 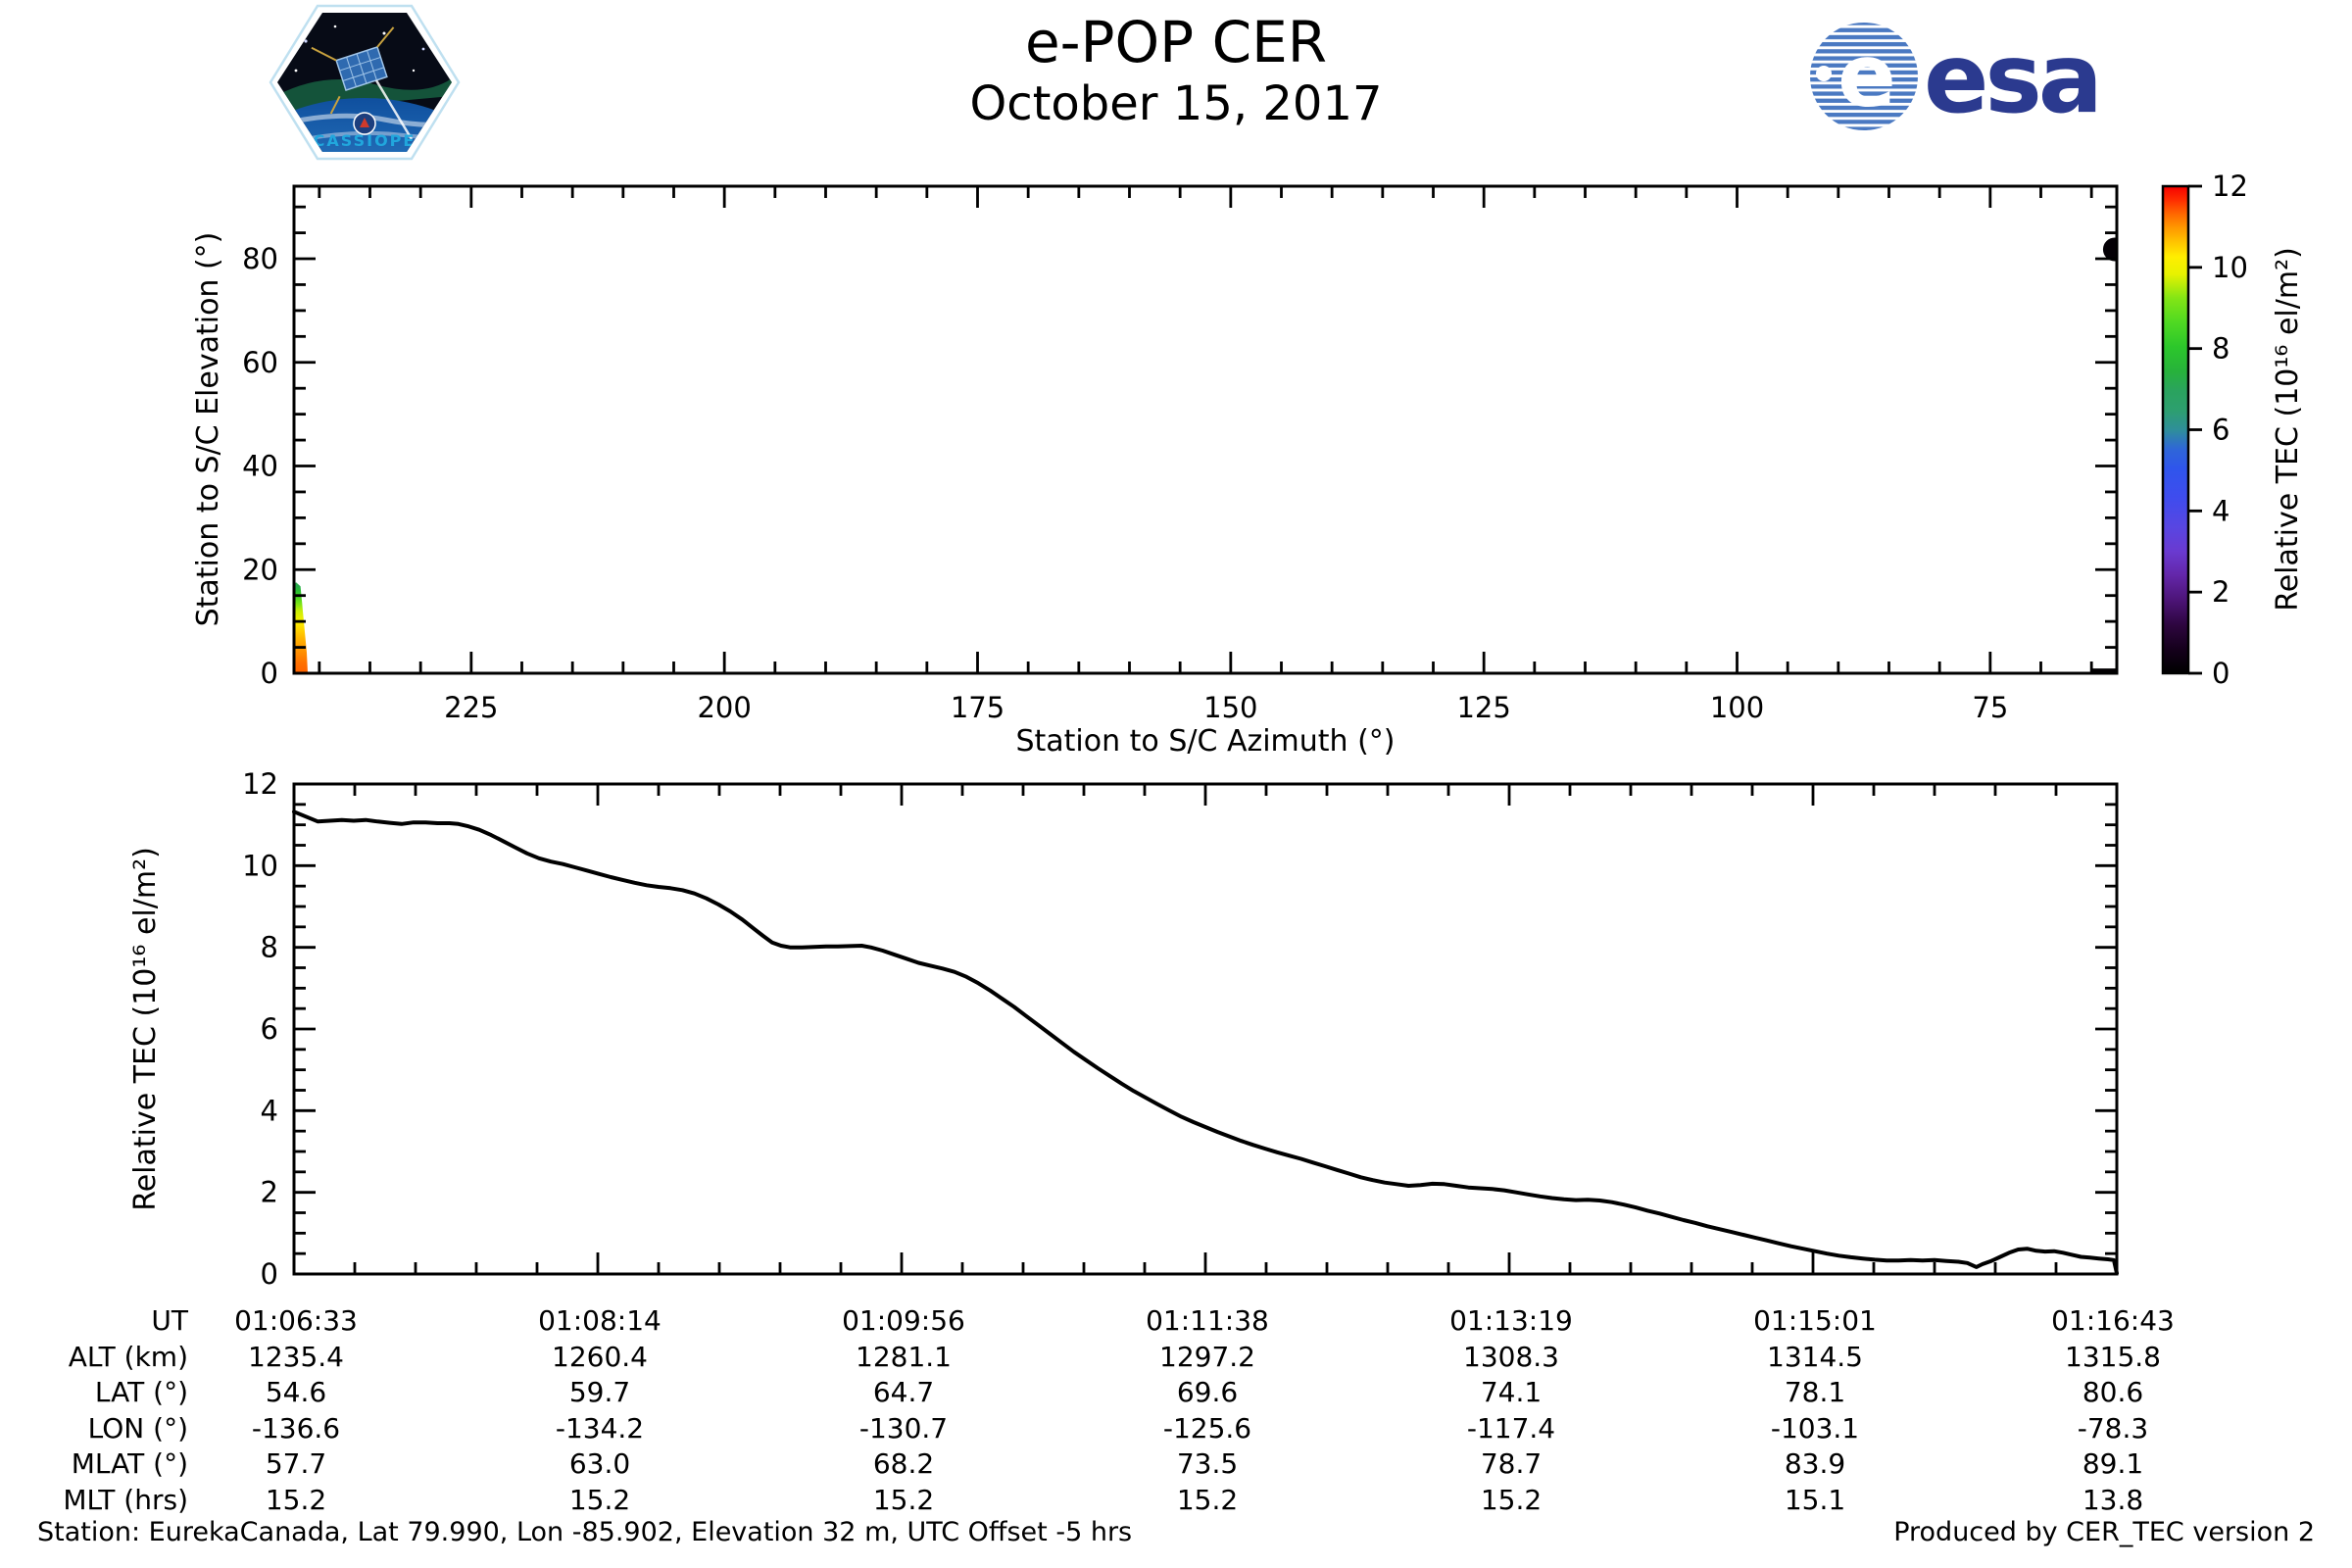 What do you see at coordinates (471, 707) in the screenshot?
I see `tick-label: 225` at bounding box center [471, 707].